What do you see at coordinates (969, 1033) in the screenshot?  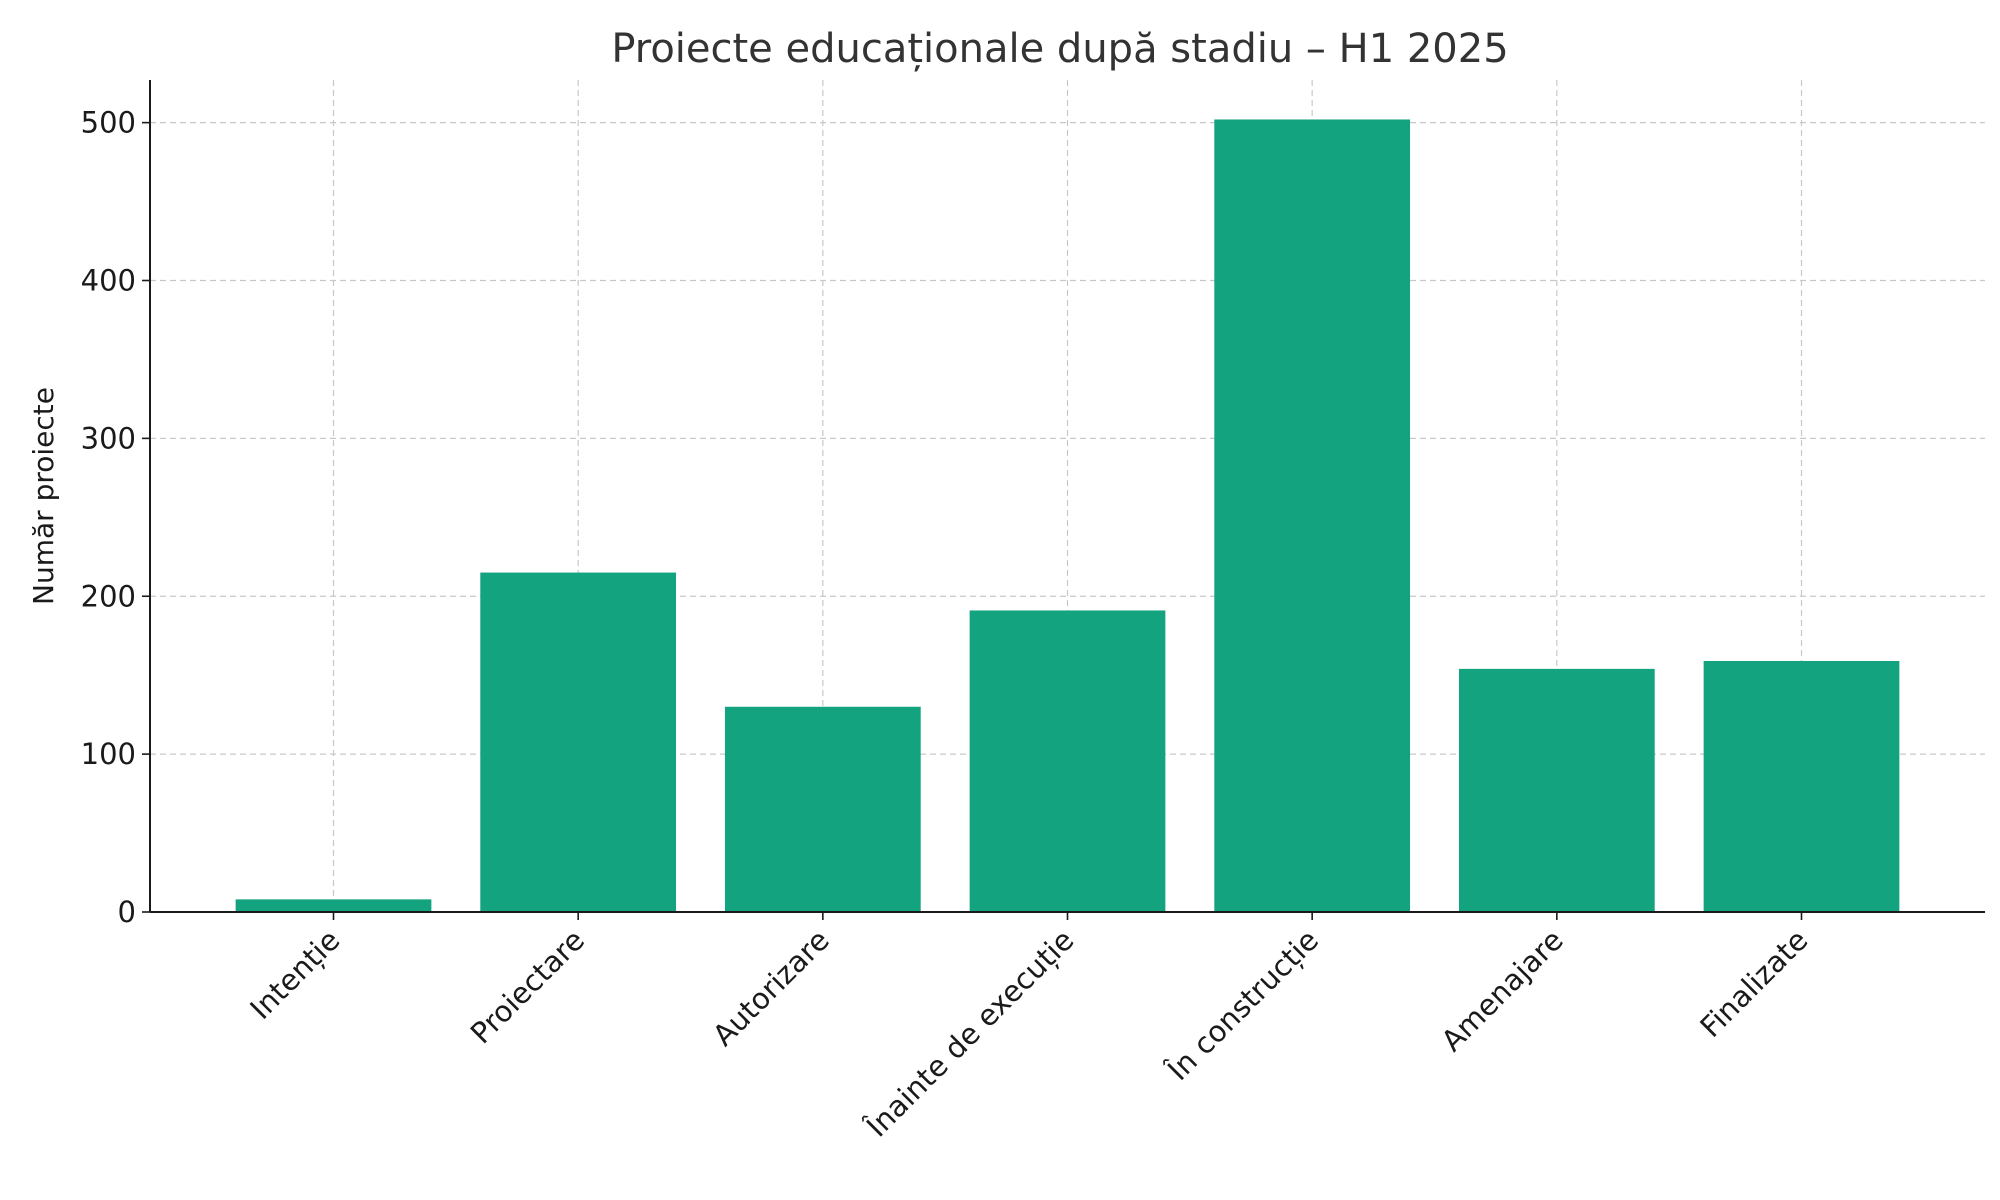 I see `x-tick-label: Înainte de execuție` at bounding box center [969, 1033].